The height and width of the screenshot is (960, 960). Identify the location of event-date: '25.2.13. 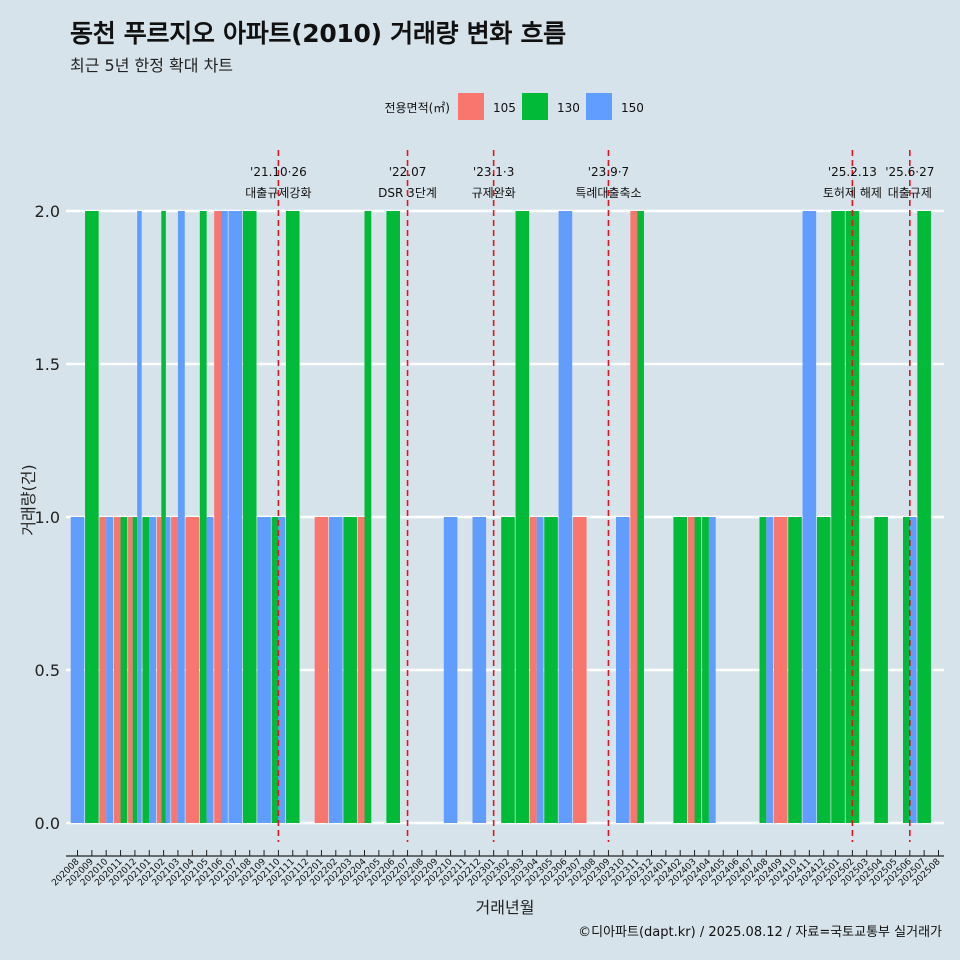
(852, 172).